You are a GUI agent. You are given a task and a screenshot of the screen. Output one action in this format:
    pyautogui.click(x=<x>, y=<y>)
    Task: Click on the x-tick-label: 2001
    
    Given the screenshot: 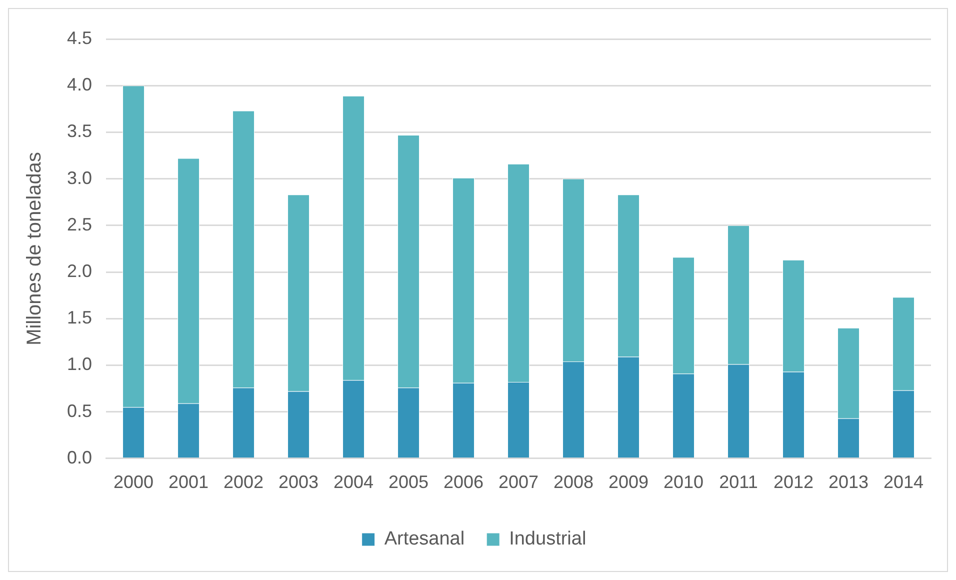 What is the action you would take?
    pyautogui.click(x=188, y=482)
    